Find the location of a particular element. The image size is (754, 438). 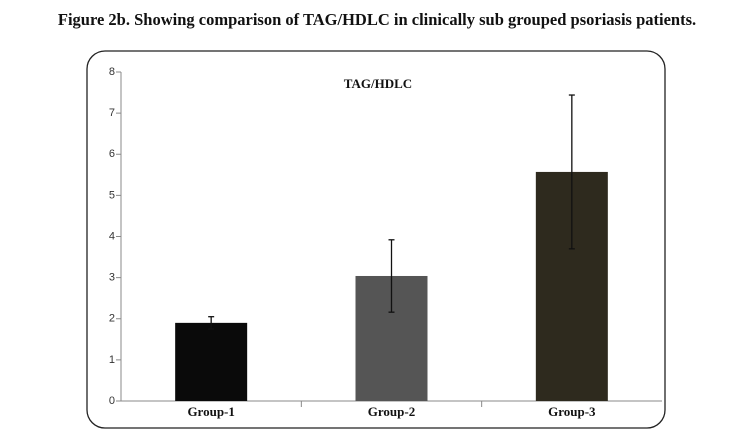

y-tick-label: 8 is located at coordinates (112, 72).